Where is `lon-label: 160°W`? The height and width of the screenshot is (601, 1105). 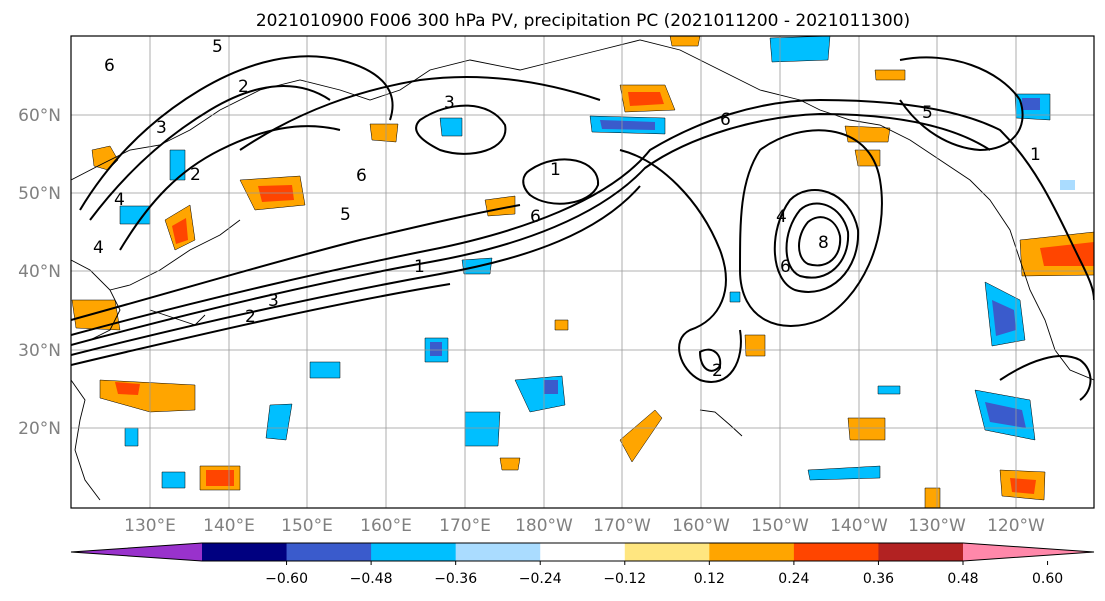 lon-label: 160°W is located at coordinates (701, 526).